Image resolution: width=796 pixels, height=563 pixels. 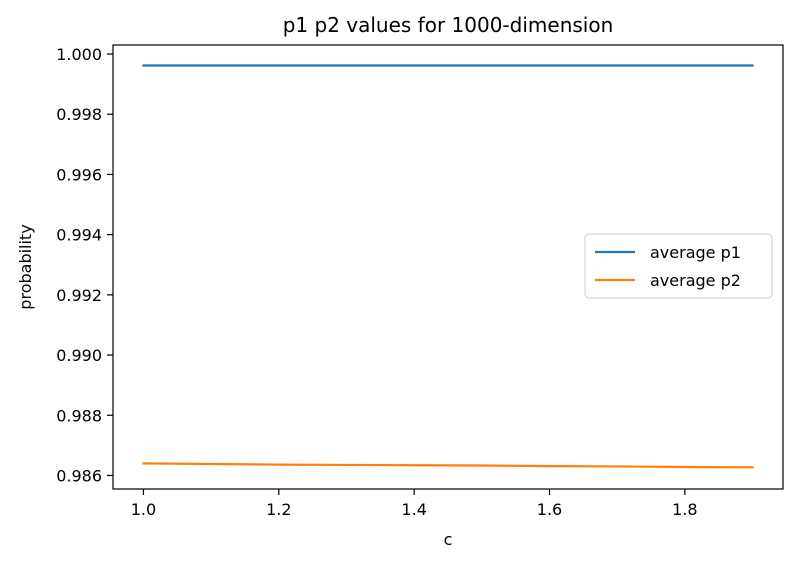 What do you see at coordinates (25, 266) in the screenshot?
I see `y-axis-label: probability` at bounding box center [25, 266].